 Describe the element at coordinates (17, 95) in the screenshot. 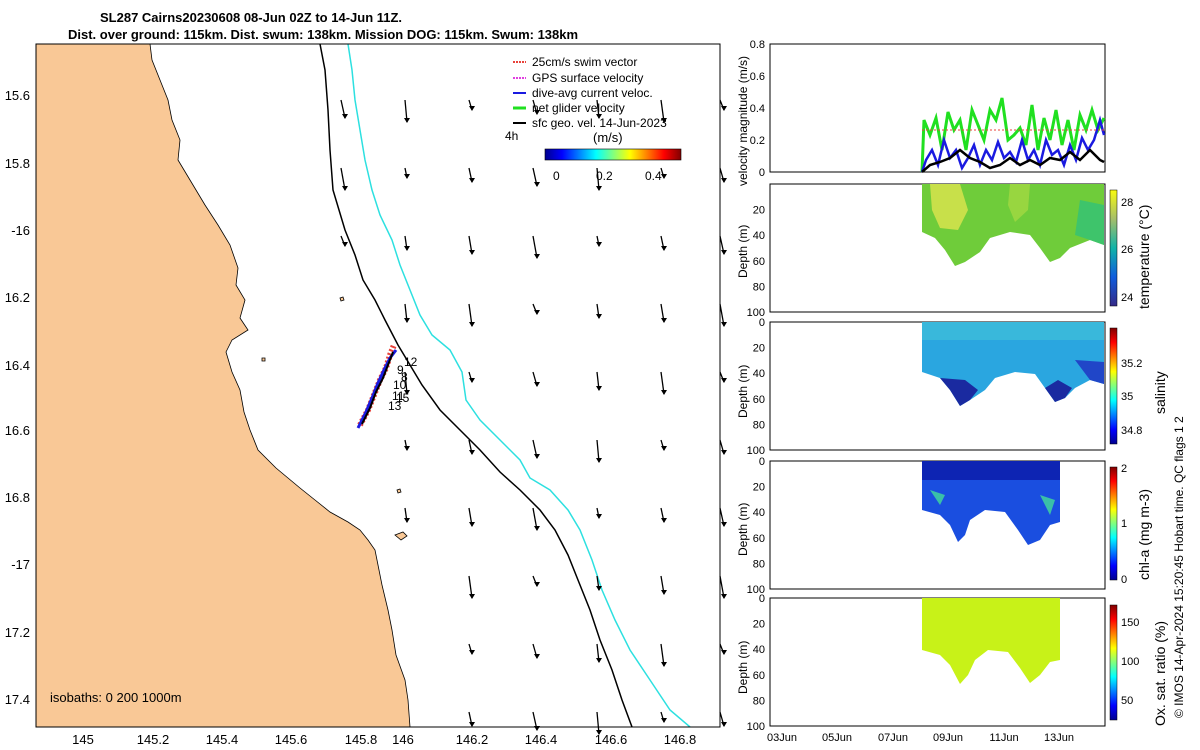

I see `map-y-tick: 15.6` at that location.